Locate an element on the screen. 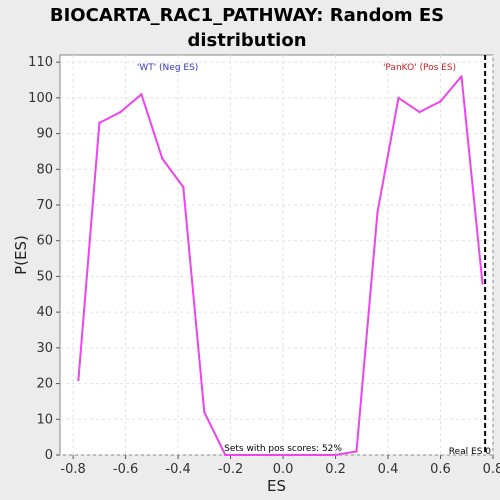 The height and width of the screenshot is (500, 500). y-tick-label: 60 is located at coordinates (44, 241).